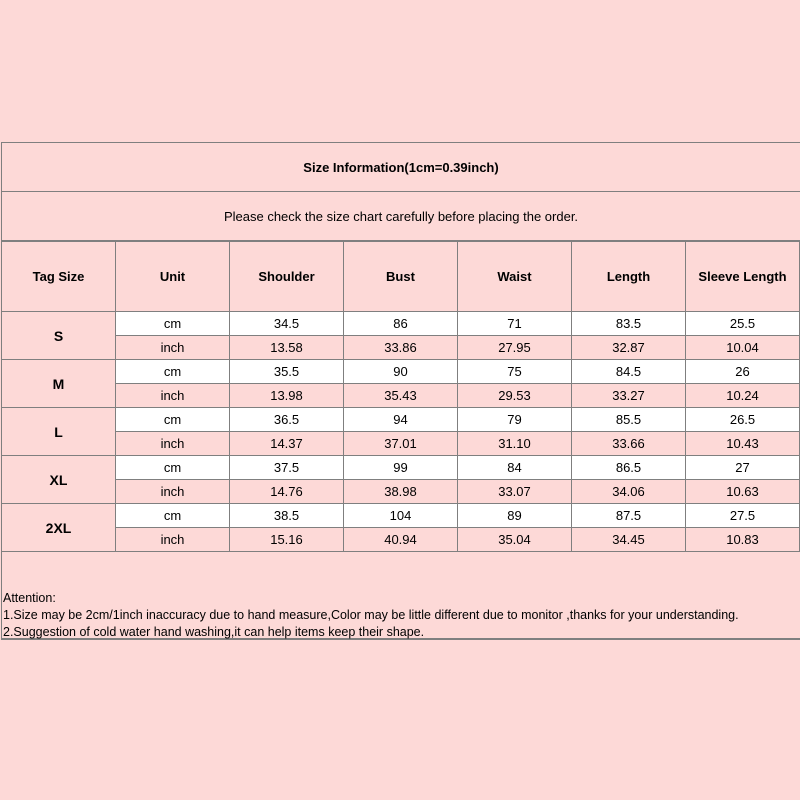 The height and width of the screenshot is (800, 800). I want to click on measurement-cell: 84.5, so click(628, 371).